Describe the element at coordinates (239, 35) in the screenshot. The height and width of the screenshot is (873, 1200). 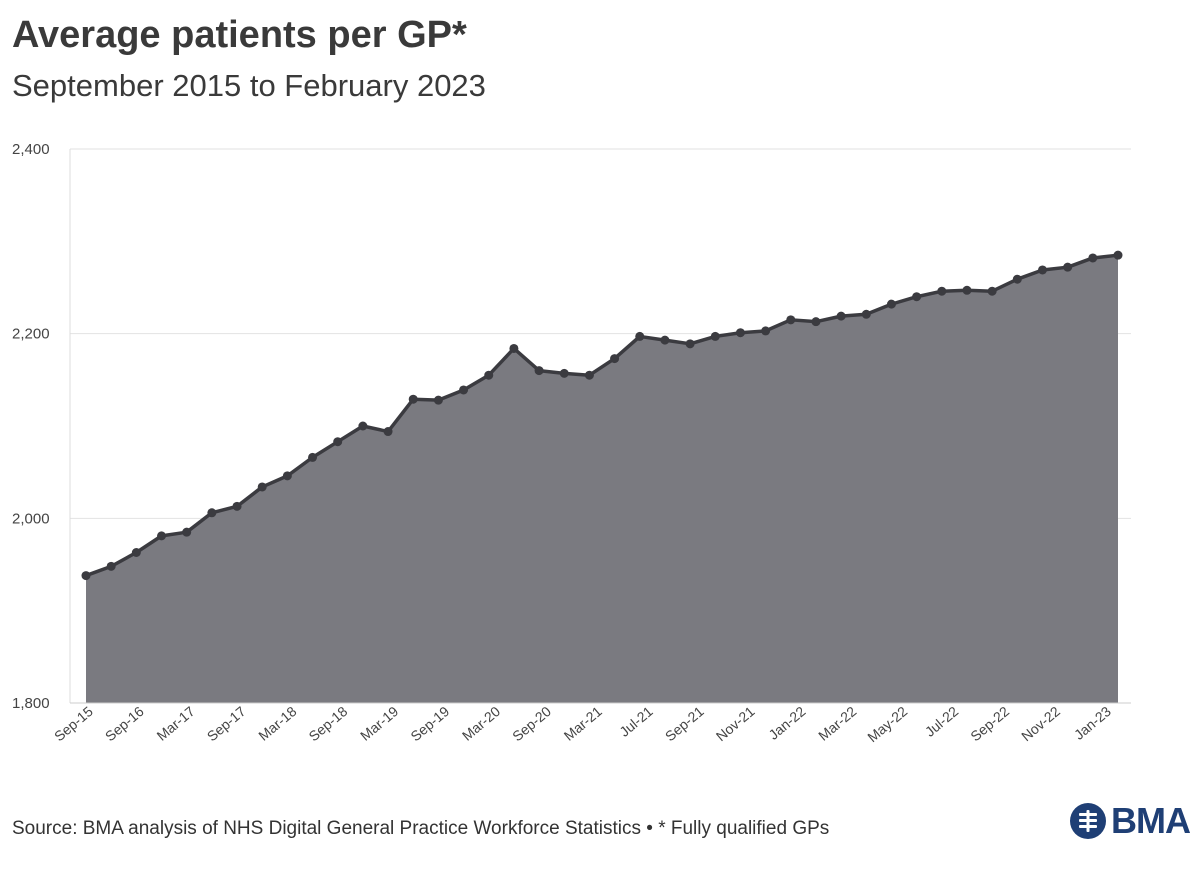
I see `chart-title: Average patients per GP*` at that location.